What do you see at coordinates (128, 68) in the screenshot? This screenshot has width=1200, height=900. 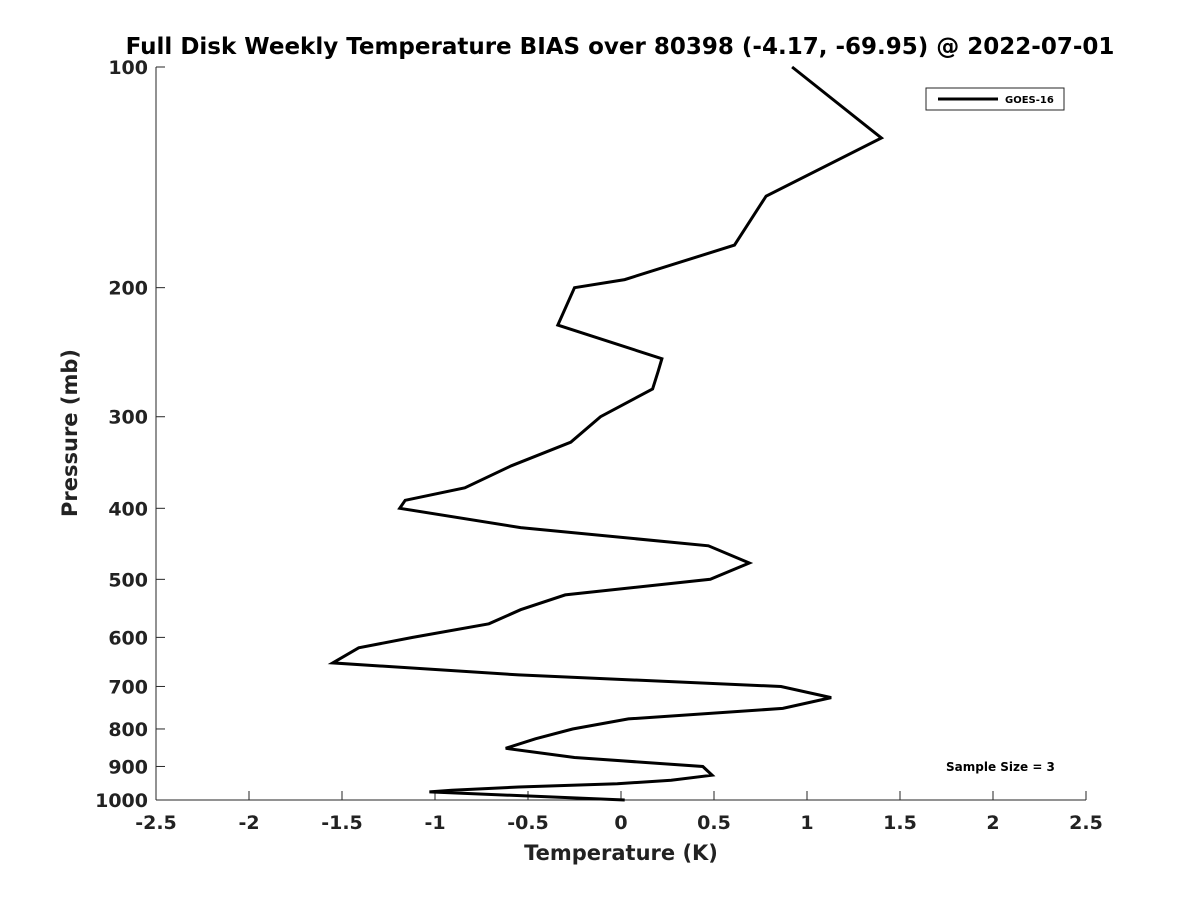 I see `y-tick-label: 100` at bounding box center [128, 68].